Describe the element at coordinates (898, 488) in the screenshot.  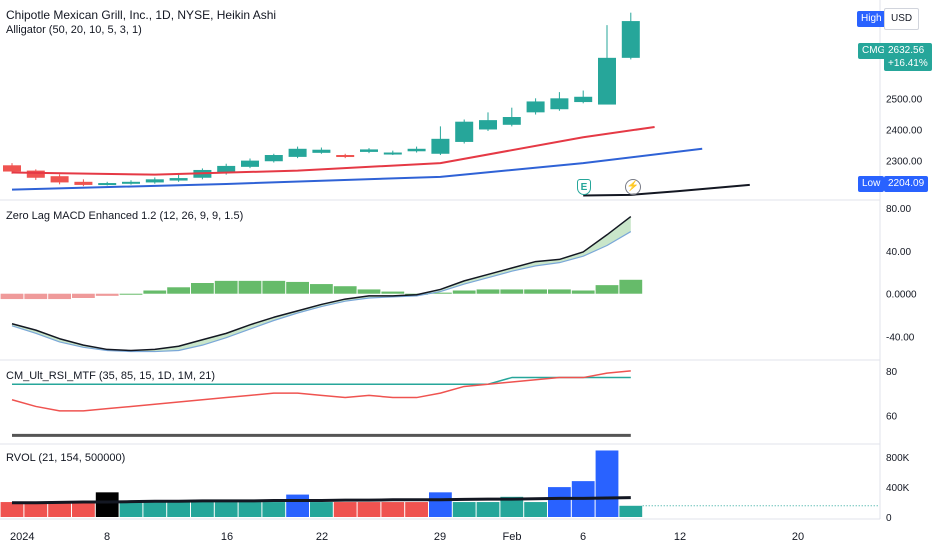
I see `rvol-tick-label: 400K` at that location.